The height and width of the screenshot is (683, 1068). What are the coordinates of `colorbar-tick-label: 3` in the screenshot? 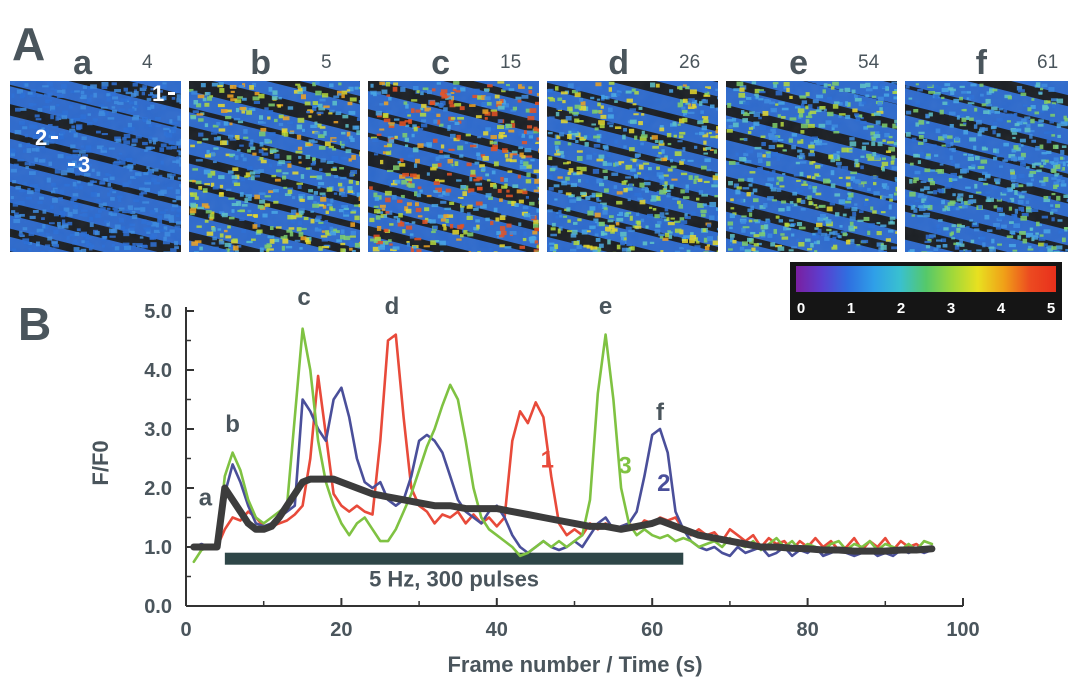 It's located at (951, 308).